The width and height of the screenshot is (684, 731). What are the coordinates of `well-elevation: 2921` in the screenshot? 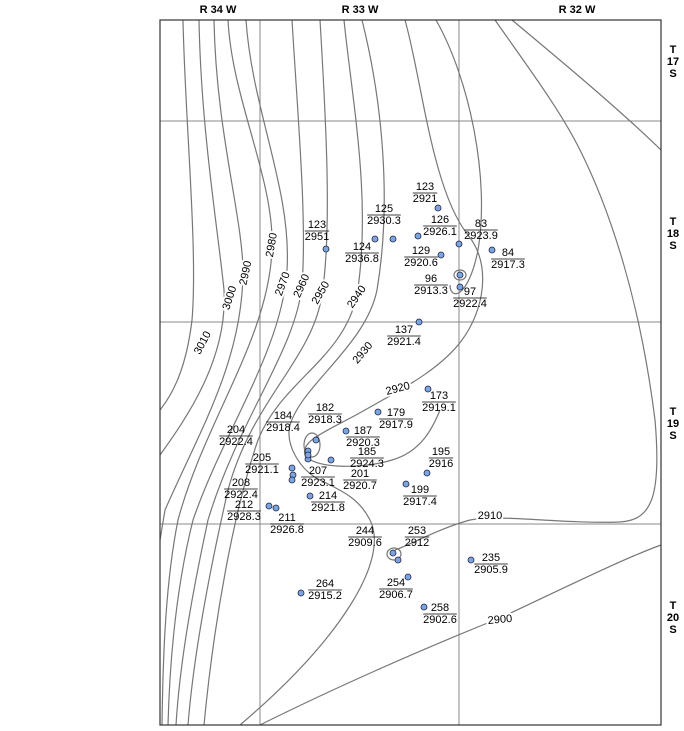 It's located at (425, 199).